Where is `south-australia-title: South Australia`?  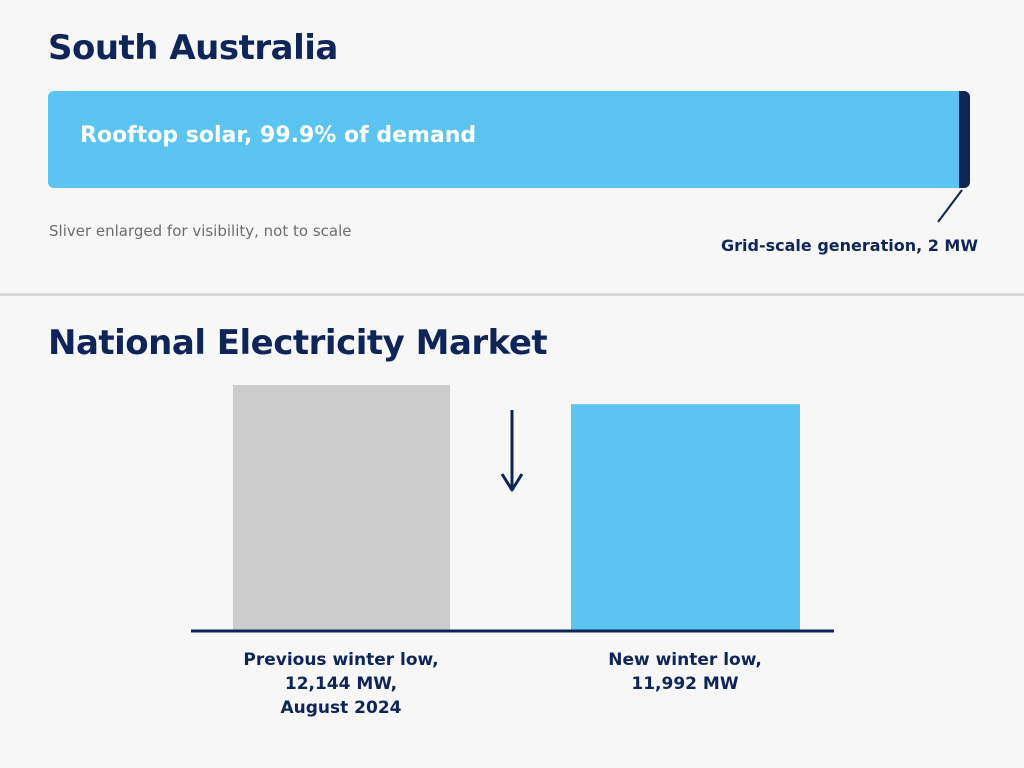
south-australia-title: South Australia is located at coordinates (193, 48).